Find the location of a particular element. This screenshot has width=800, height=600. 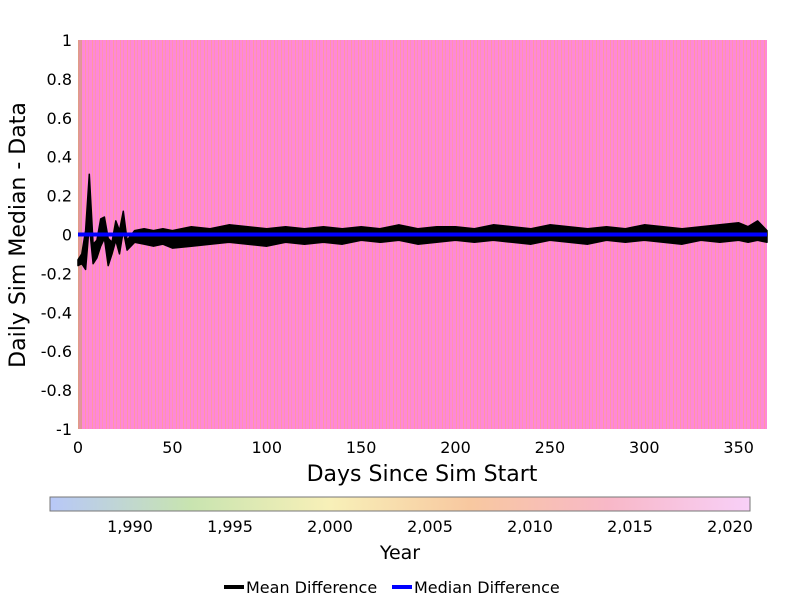

y-tick-label: -0.2 is located at coordinates (56, 273).